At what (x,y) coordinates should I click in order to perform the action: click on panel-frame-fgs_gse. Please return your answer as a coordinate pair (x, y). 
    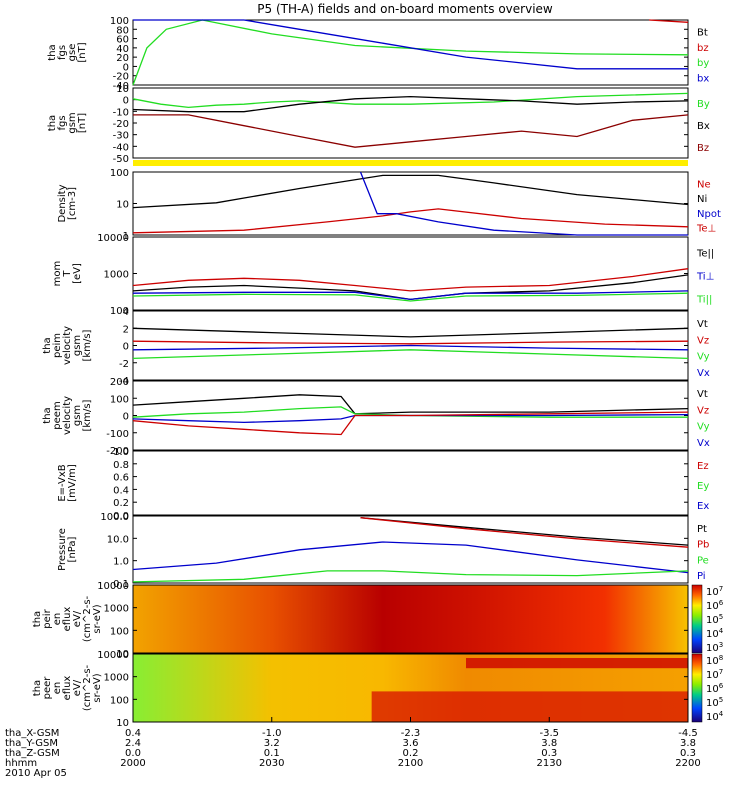
    Looking at the image, I should click on (410, 52).